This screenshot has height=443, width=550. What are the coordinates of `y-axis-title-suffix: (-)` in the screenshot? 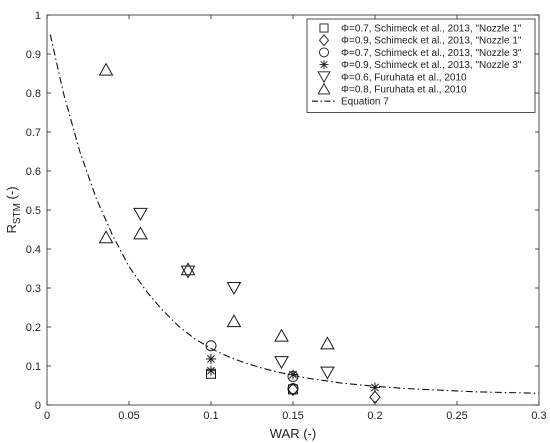 It's located at (11, 194).